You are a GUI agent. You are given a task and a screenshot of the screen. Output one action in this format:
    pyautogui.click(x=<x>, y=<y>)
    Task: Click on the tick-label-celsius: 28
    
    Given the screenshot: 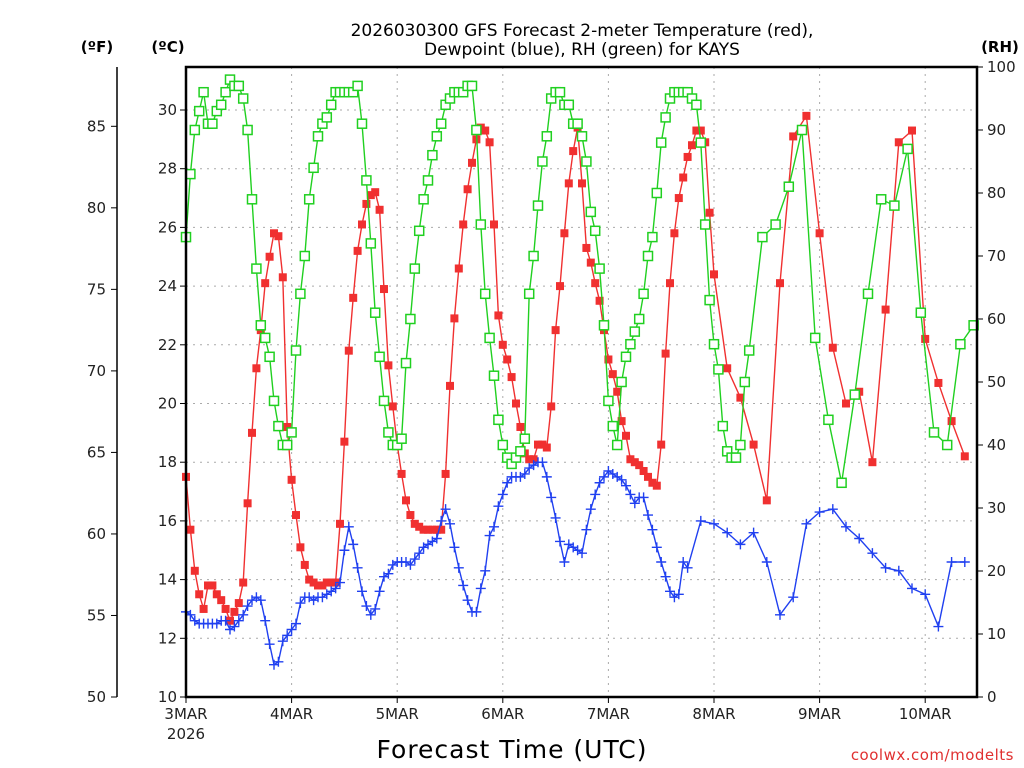 What is the action you would take?
    pyautogui.click(x=167, y=169)
    